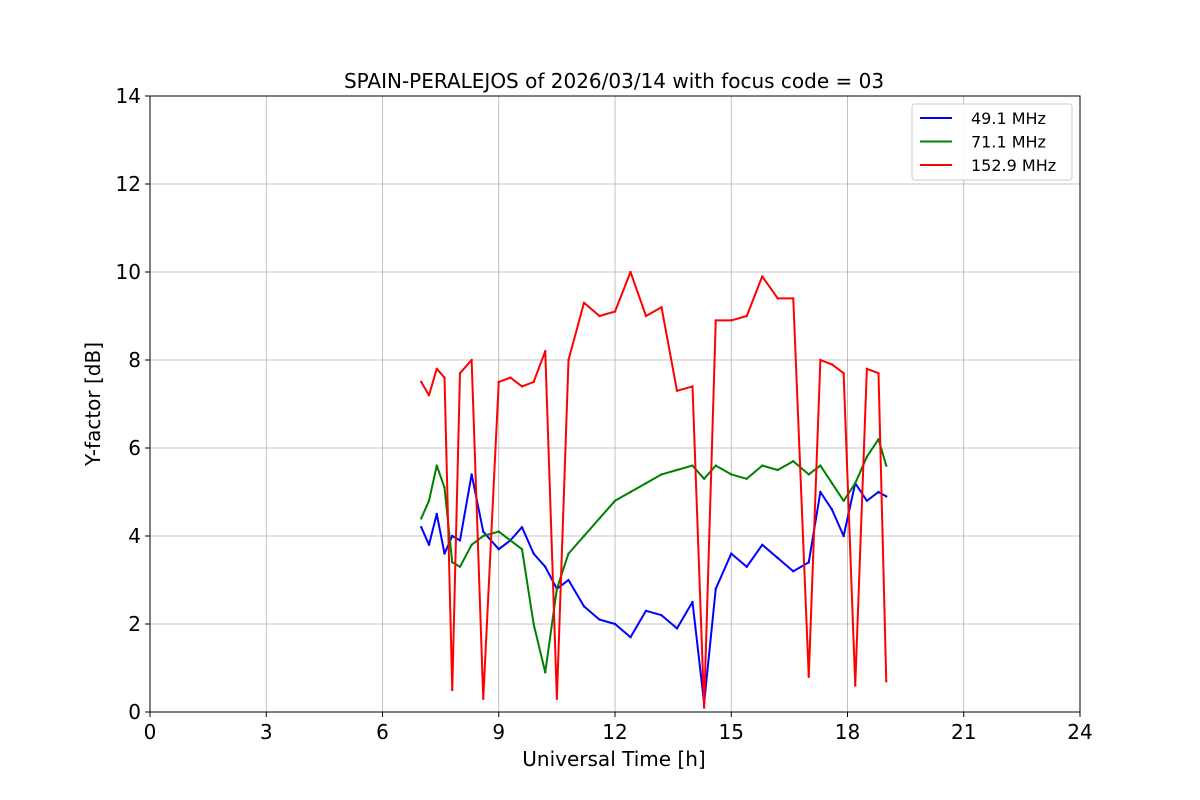  What do you see at coordinates (266, 732) in the screenshot?
I see `x-tick-label: 3` at bounding box center [266, 732].